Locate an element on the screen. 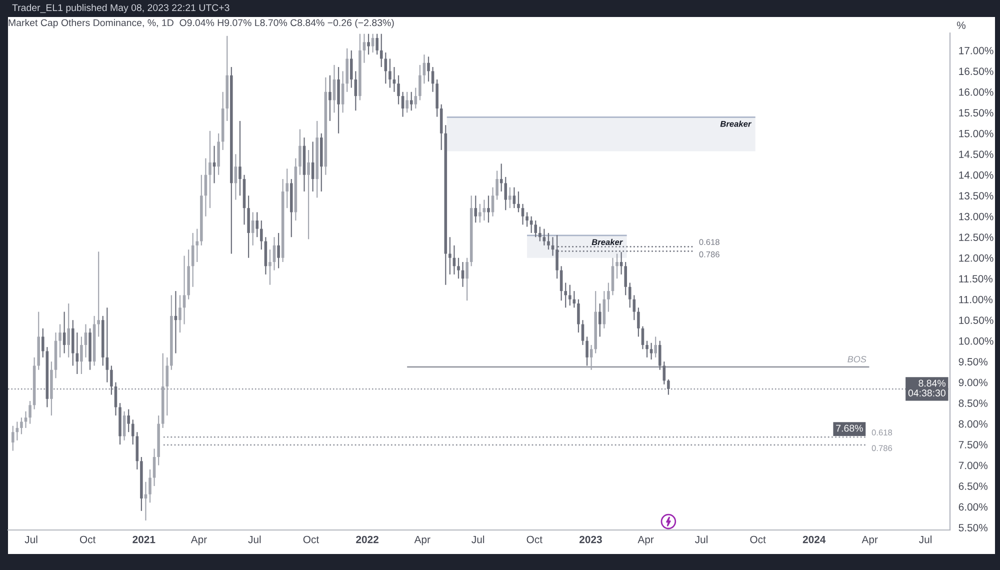 The image size is (1000, 570). y-axis-title: % is located at coordinates (961, 25).